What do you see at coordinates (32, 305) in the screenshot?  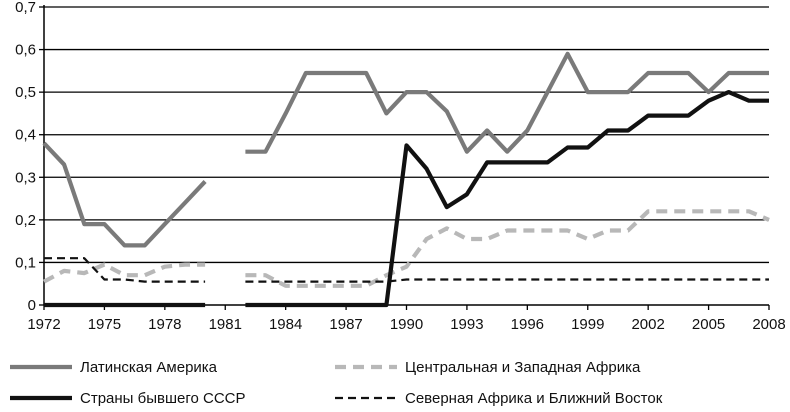 I see `y-tick-label: 0` at bounding box center [32, 305].